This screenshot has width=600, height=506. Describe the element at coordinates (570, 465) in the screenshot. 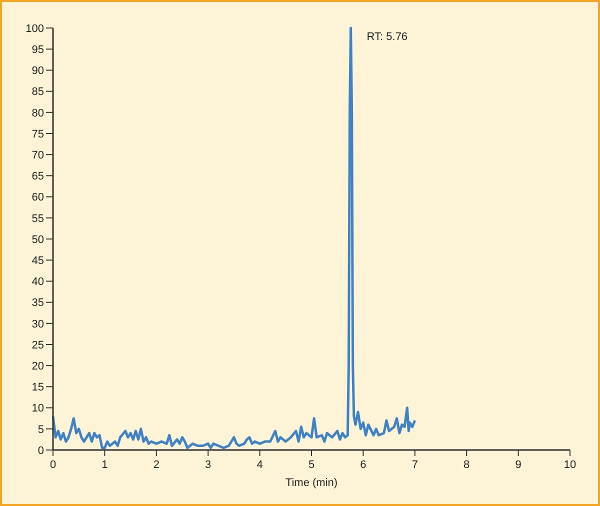

I see `x-tick-label: 10` at that location.